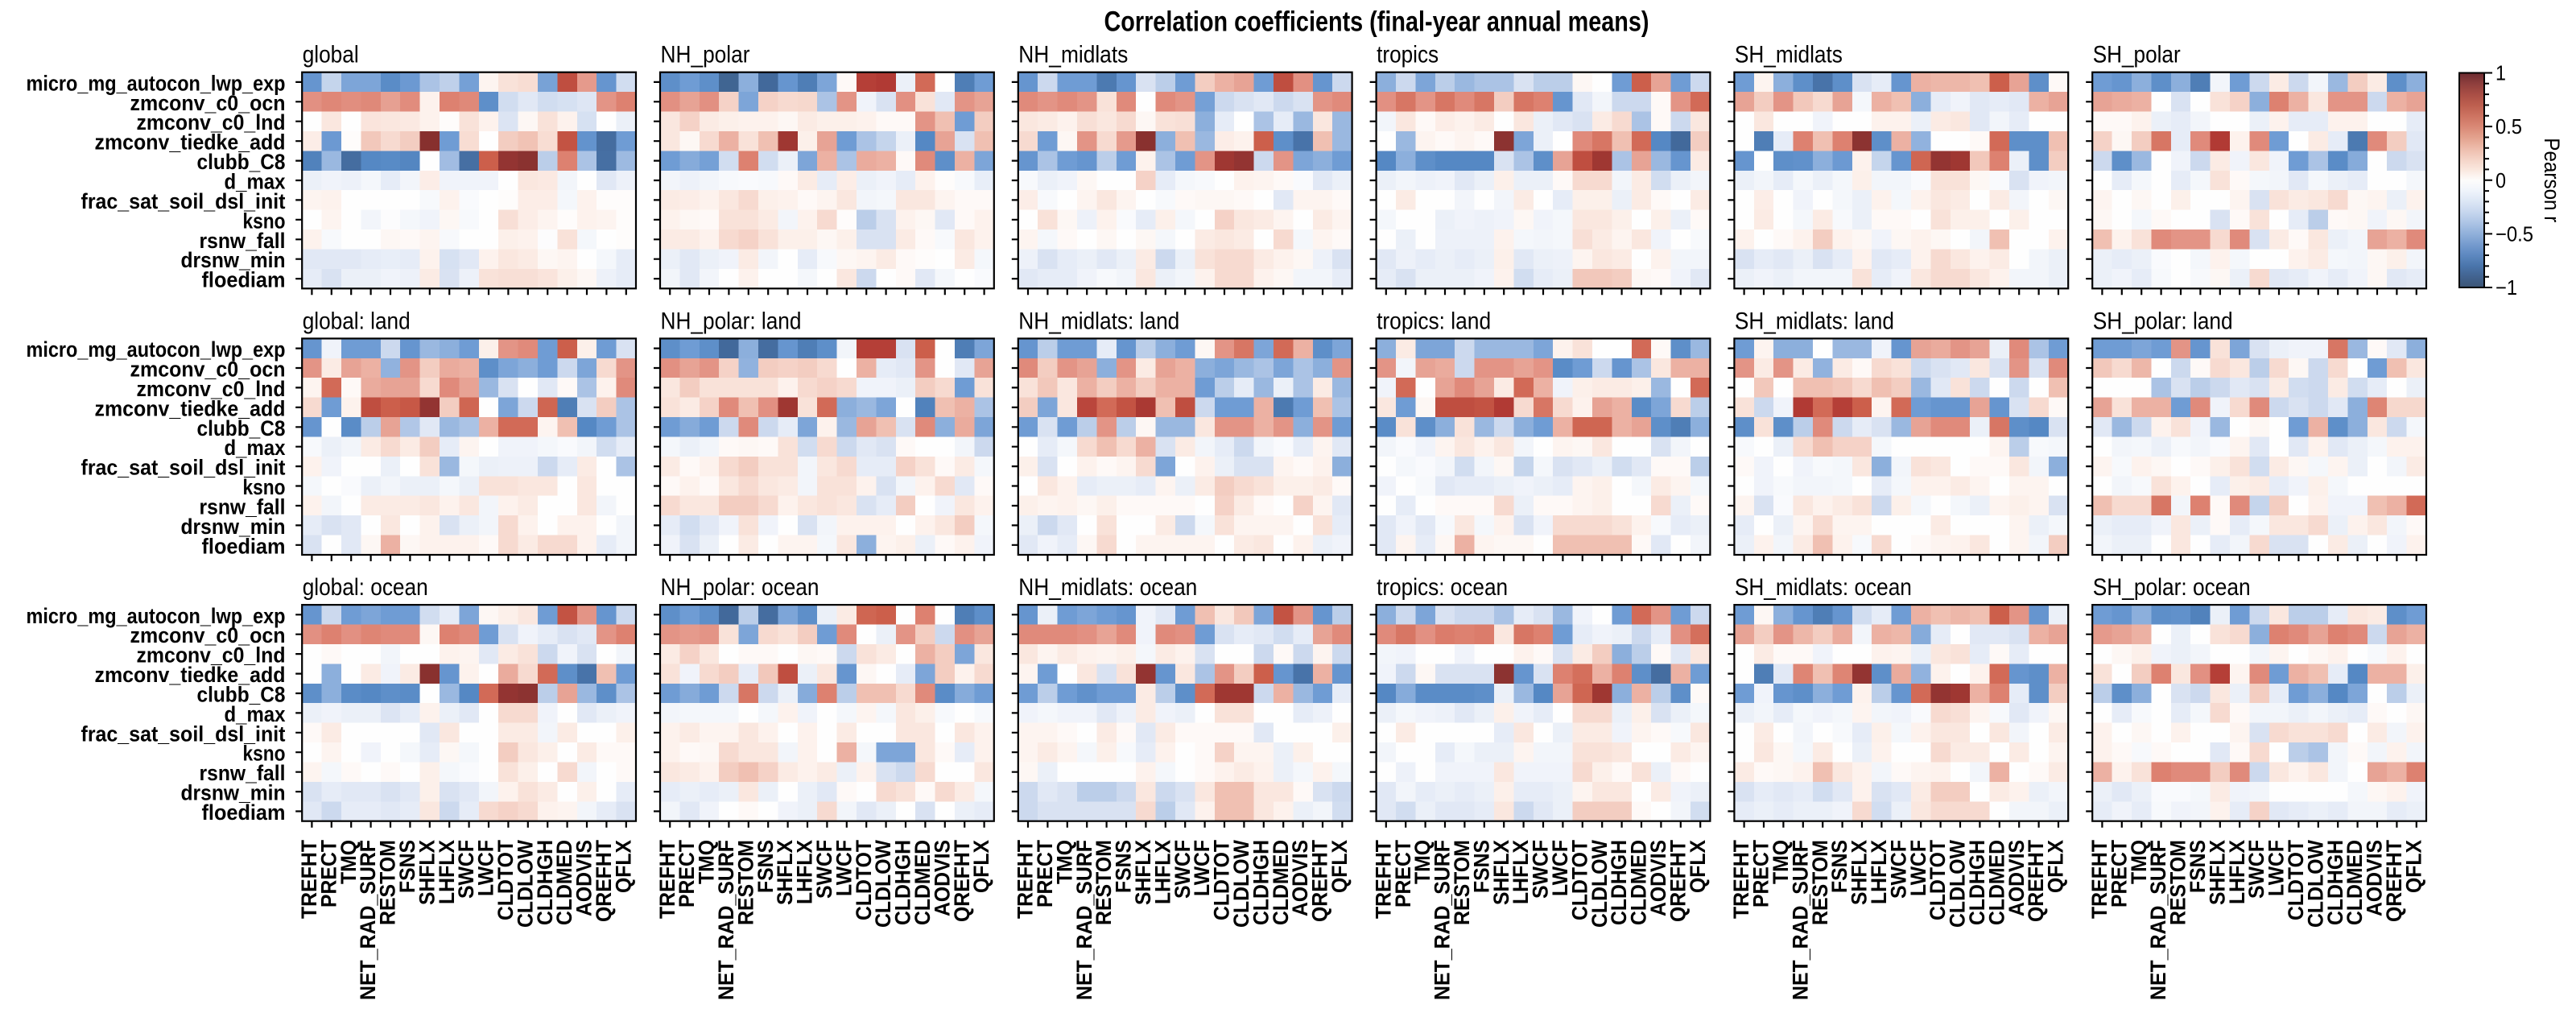 This screenshot has width=2576, height=1013. Describe the element at coordinates (2509, 126) in the screenshot. I see `svg-text: 0.5` at that location.